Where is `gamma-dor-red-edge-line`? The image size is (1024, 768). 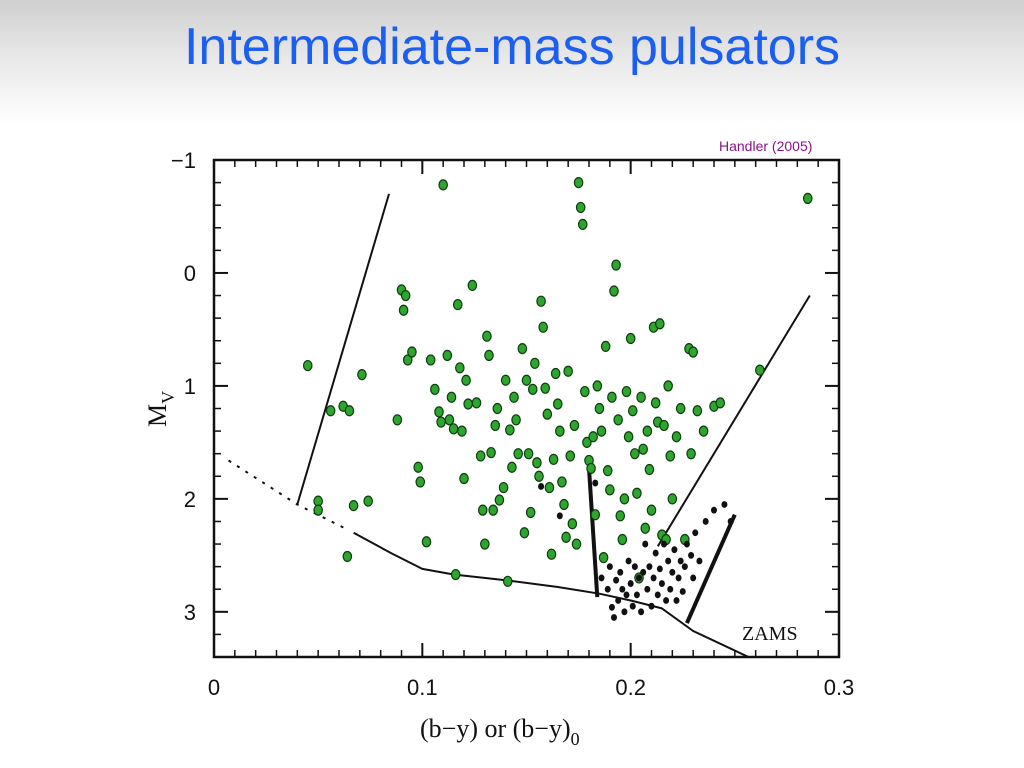
gamma-dor-red-edge-line is located at coordinates (711, 568).